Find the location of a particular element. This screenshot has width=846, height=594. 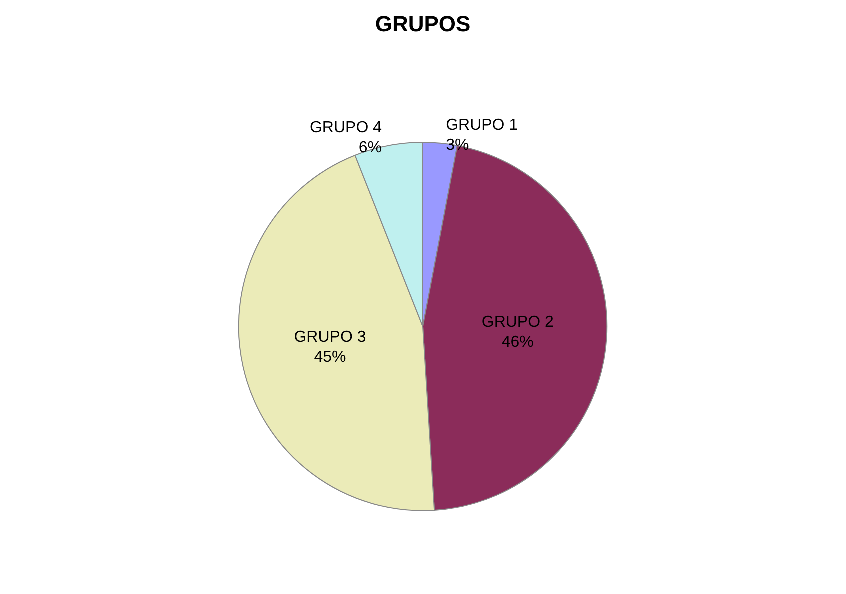

data-label: 6% is located at coordinates (370, 147).